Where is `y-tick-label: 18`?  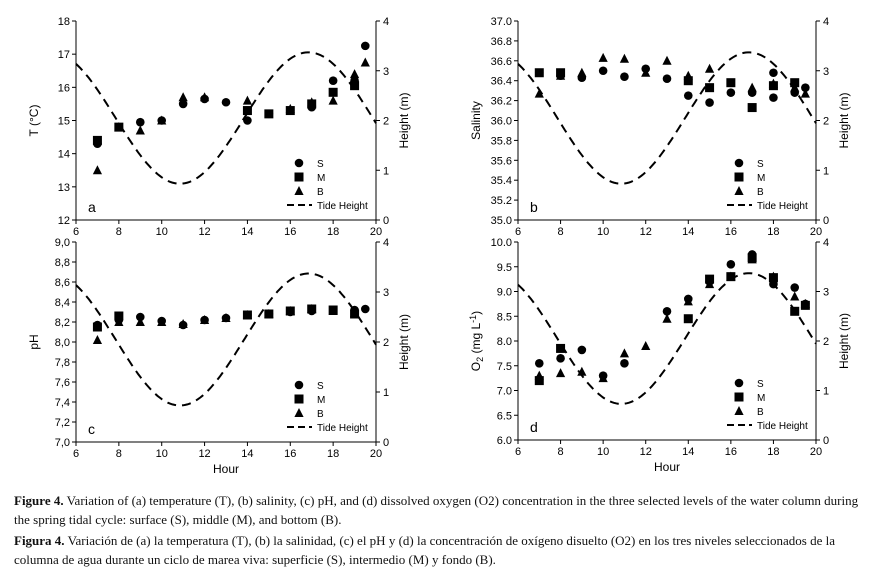 y-tick-label: 18 is located at coordinates (64, 22).